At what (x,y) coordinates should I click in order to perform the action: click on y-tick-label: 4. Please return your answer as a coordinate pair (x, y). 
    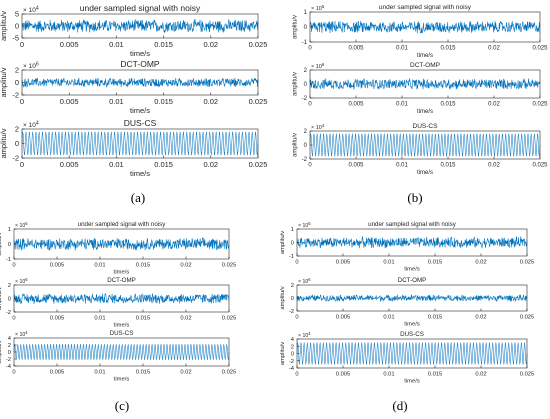
    Looking at the image, I should click on (293, 340).